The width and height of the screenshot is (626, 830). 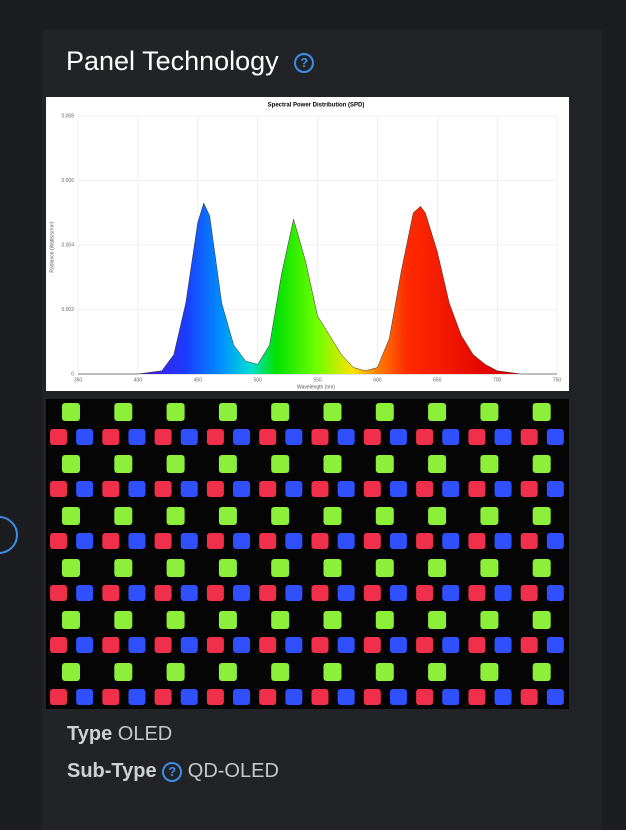 I want to click on x-tick-label: 400, so click(x=138, y=380).